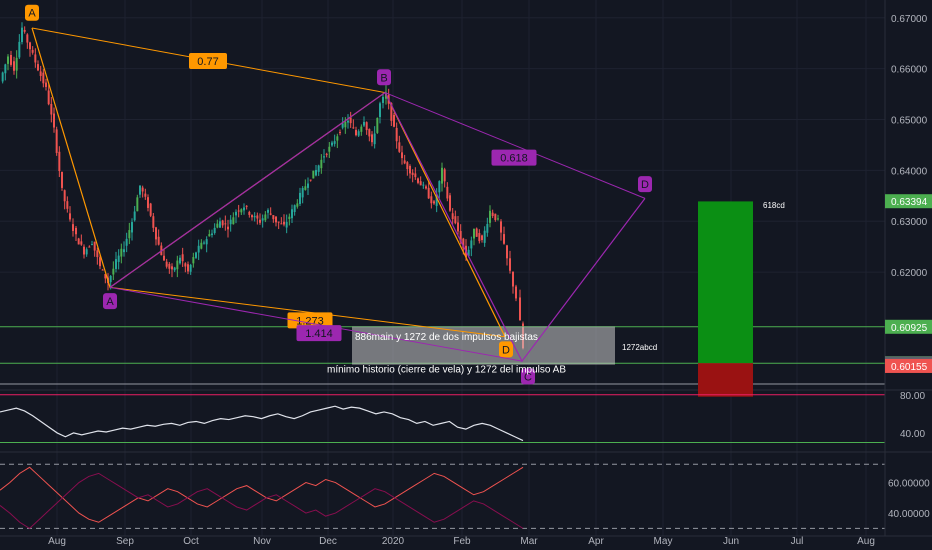 The image size is (932, 550). Describe the element at coordinates (912, 396) in the screenshot. I see `rsi-tick-label: 80.00` at that location.